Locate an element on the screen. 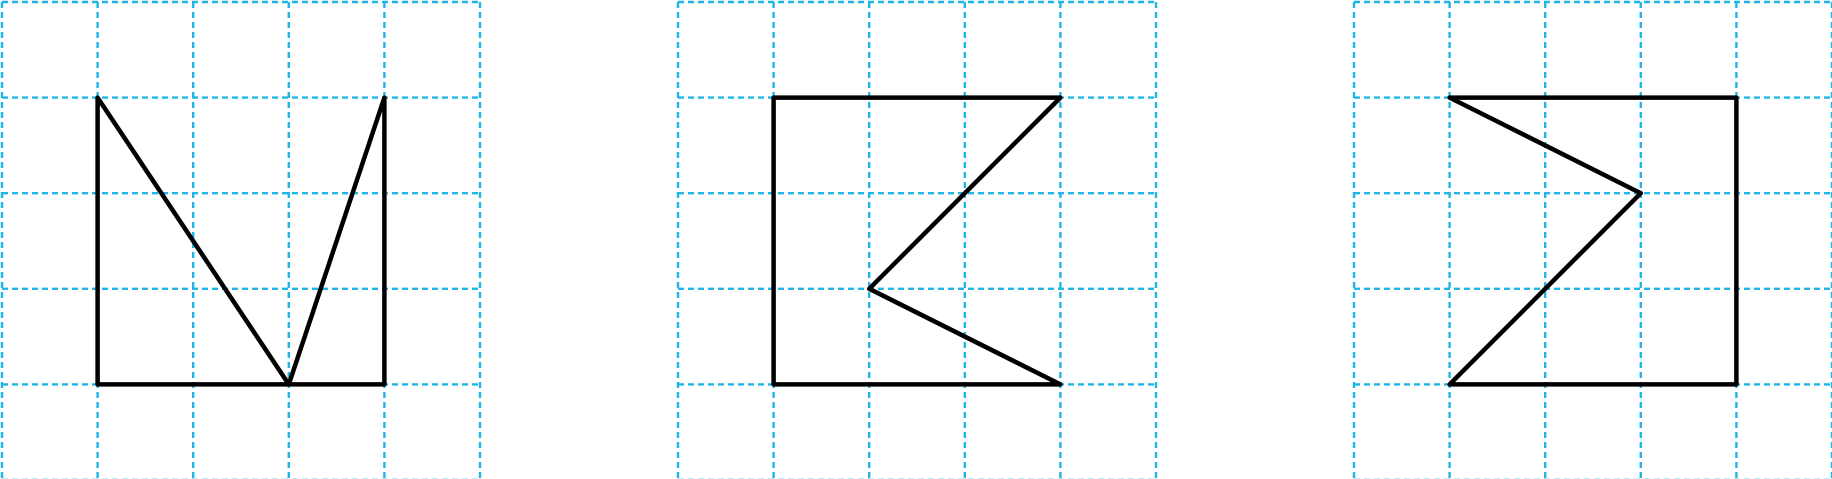 The image size is (1832, 479). figure-1-outline is located at coordinates (241, 241).